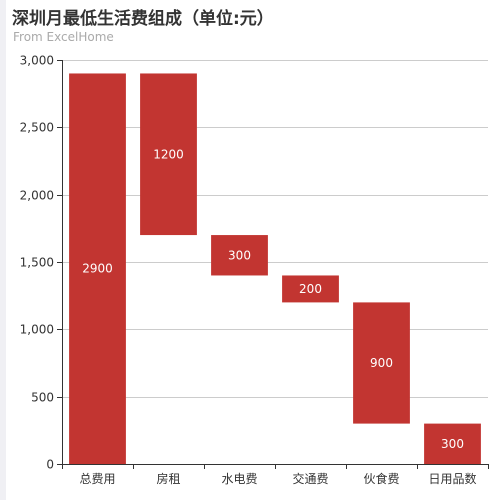  Describe the element at coordinates (50, 465) in the screenshot. I see `y-tick-label: 0` at that location.